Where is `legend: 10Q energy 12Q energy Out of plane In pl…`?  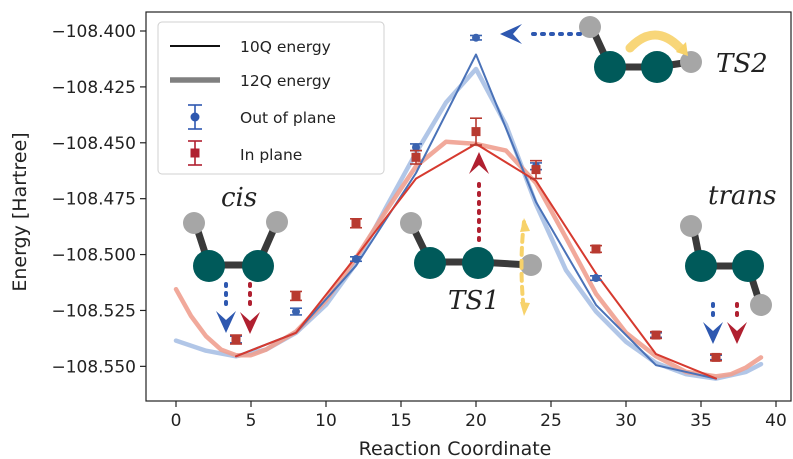 legend: 10Q energy 12Q energy Out of plane In pl… is located at coordinates (271, 98).